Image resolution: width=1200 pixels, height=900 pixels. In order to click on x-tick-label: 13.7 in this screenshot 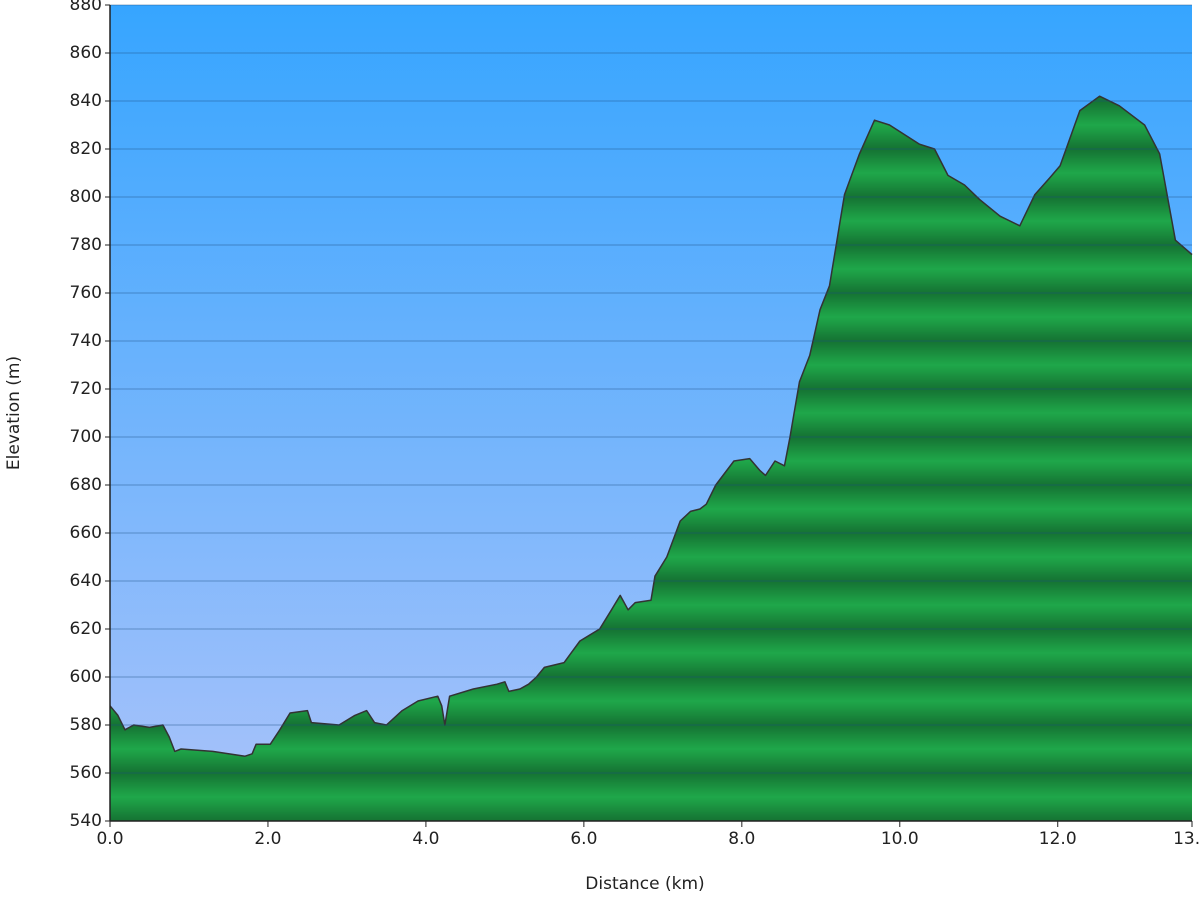, I will do `click(1186, 839)`.